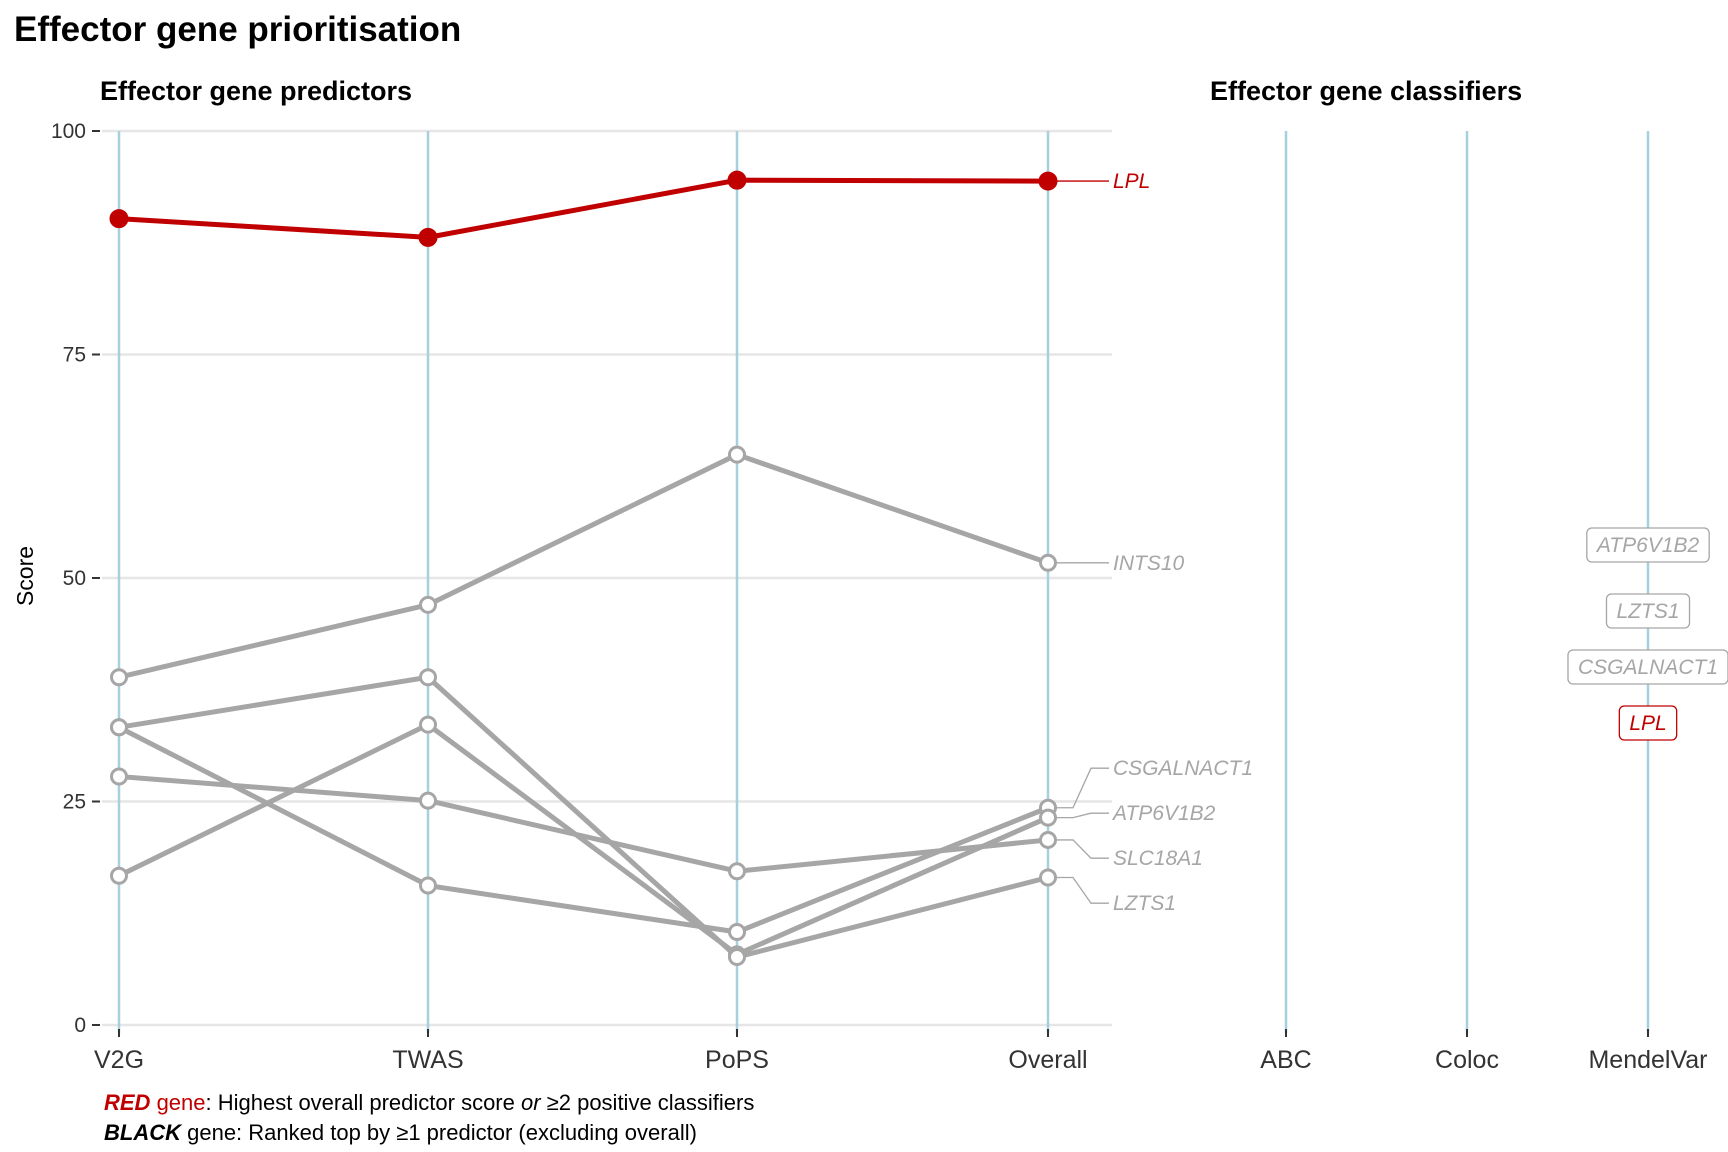 The image size is (1728, 1152). What do you see at coordinates (1285, 1060) in the screenshot?
I see `x-tick-label: ABC` at bounding box center [1285, 1060].